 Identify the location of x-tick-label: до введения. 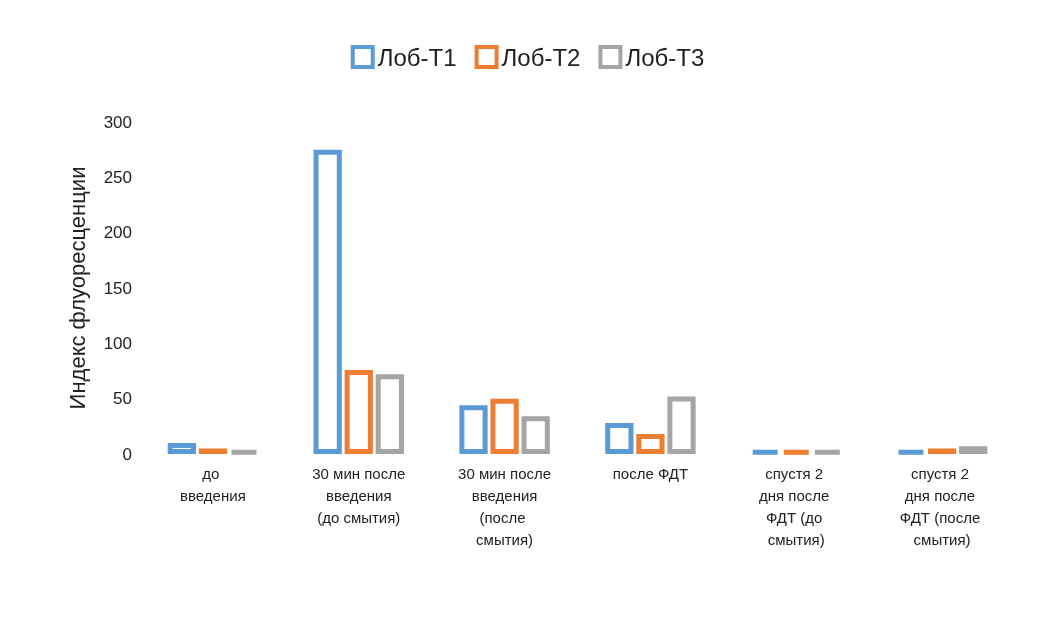
(213, 484).